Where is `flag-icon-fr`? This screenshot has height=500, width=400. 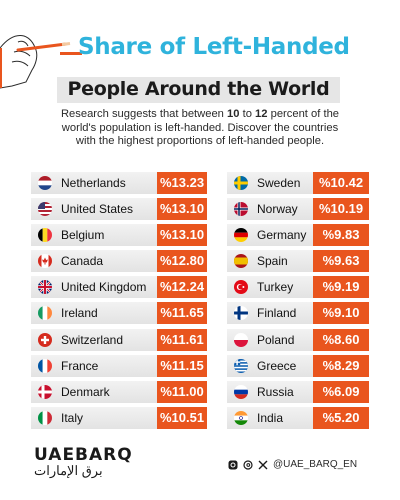
flag-icon-fr is located at coordinates (45, 365).